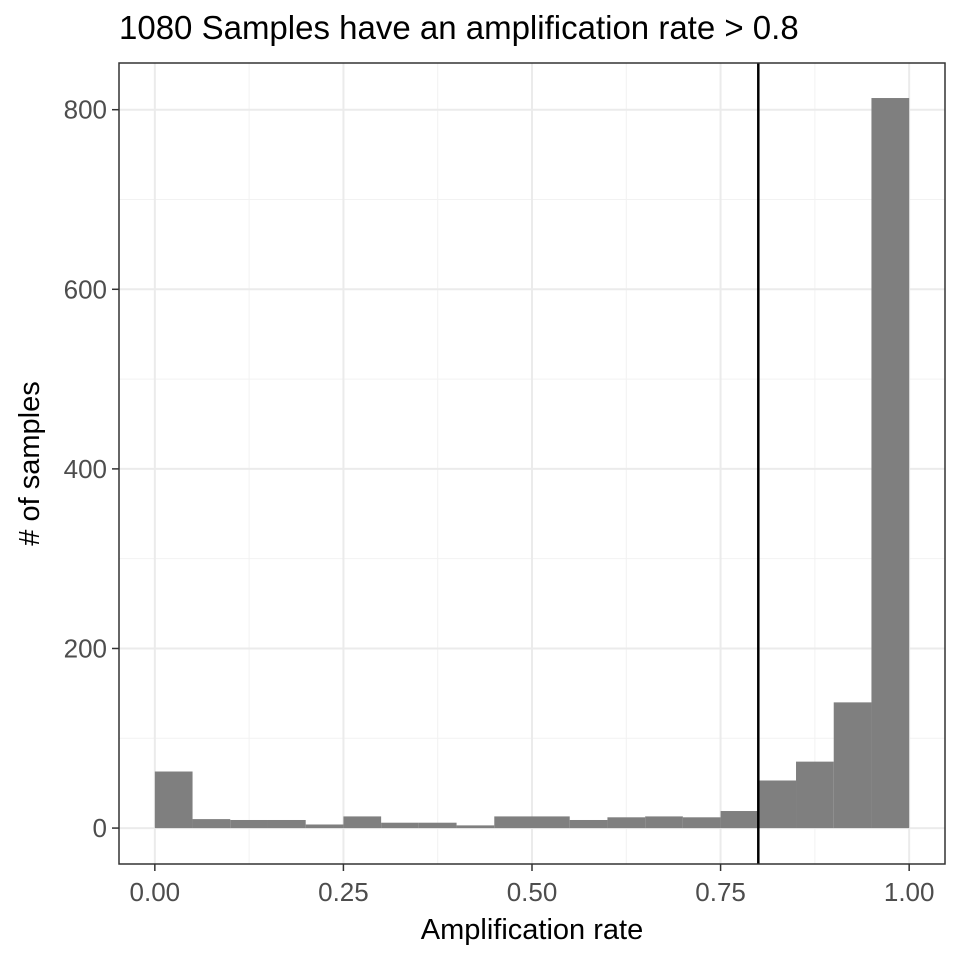  I want to click on y-tick-label: 400, so click(85, 469).